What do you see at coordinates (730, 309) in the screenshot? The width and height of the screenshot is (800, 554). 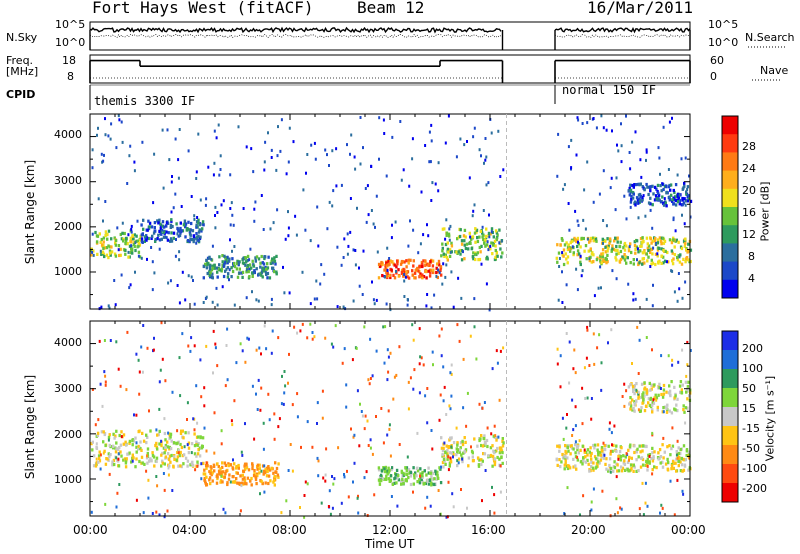 I see `colorbars` at bounding box center [730, 309].